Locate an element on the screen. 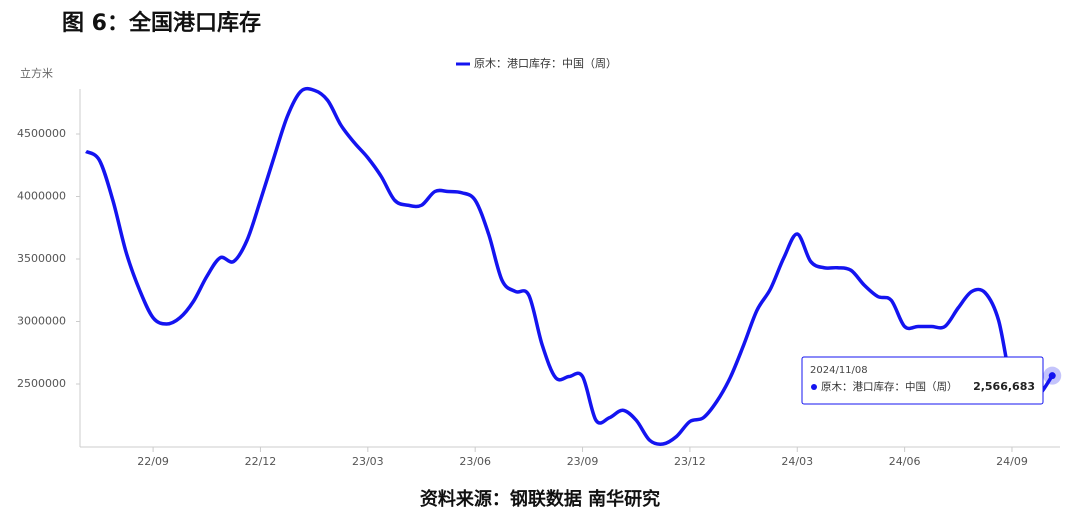 This screenshot has height=525, width=1080. tooltip-box is located at coordinates (922, 380).